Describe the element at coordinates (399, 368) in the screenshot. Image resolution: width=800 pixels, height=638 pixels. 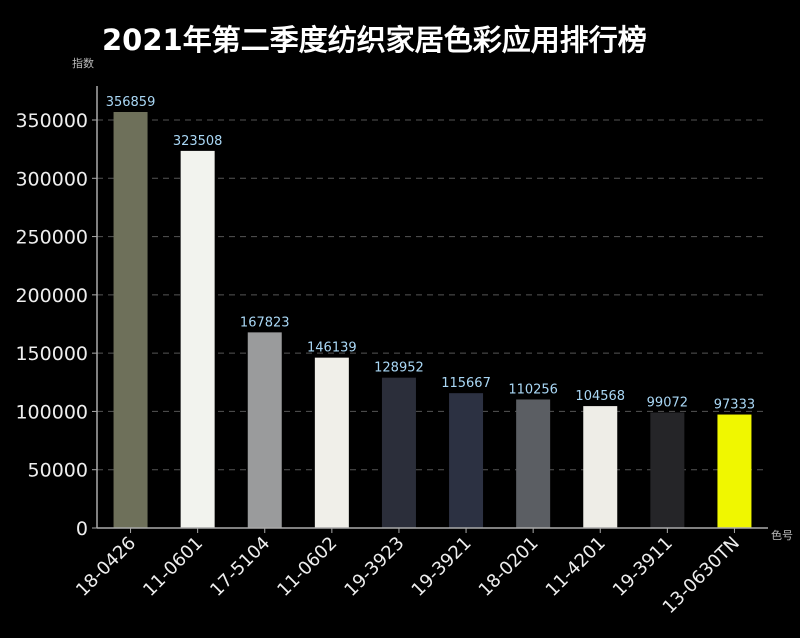
I see `data-label: 128952` at that location.